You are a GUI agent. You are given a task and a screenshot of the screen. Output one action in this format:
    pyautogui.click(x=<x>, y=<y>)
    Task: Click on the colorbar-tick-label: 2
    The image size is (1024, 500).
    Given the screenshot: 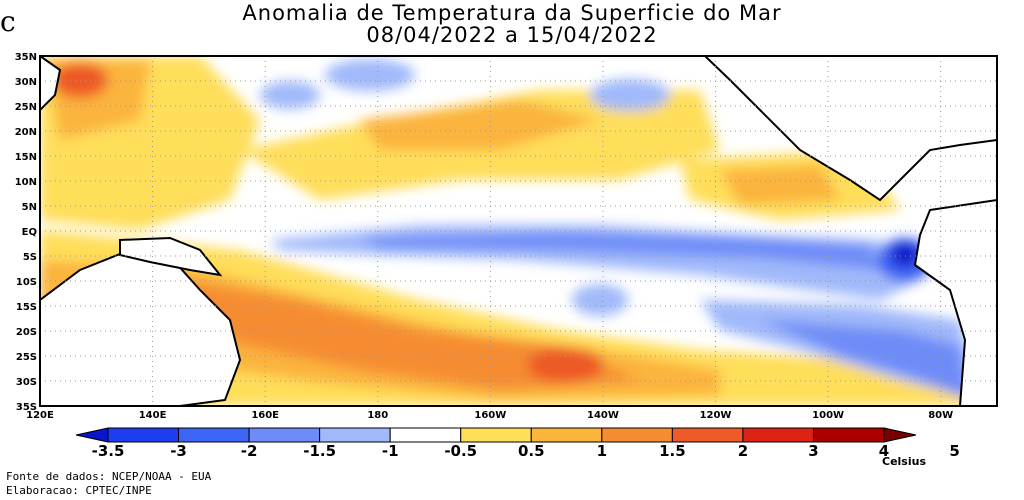 What is the action you would take?
    pyautogui.click(x=743, y=451)
    